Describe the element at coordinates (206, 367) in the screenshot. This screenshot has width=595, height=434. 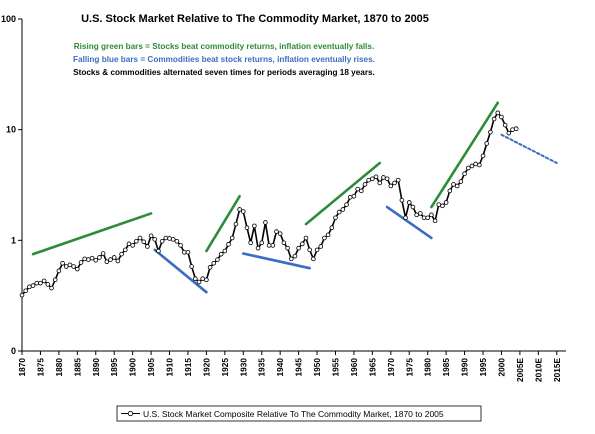
I see `x-tick-label: 1920` at that location.